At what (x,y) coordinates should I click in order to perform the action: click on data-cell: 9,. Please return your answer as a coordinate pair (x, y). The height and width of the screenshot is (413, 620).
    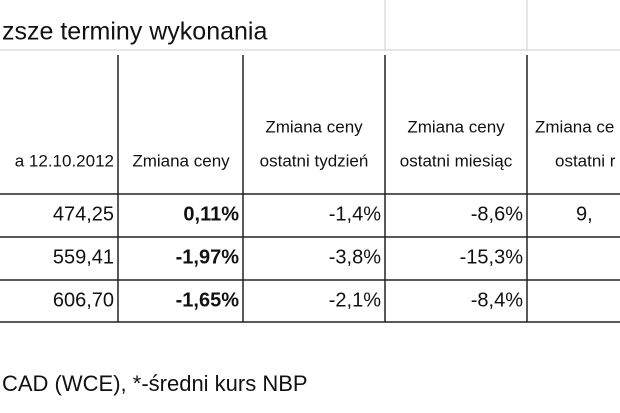
    Looking at the image, I should click on (584, 214).